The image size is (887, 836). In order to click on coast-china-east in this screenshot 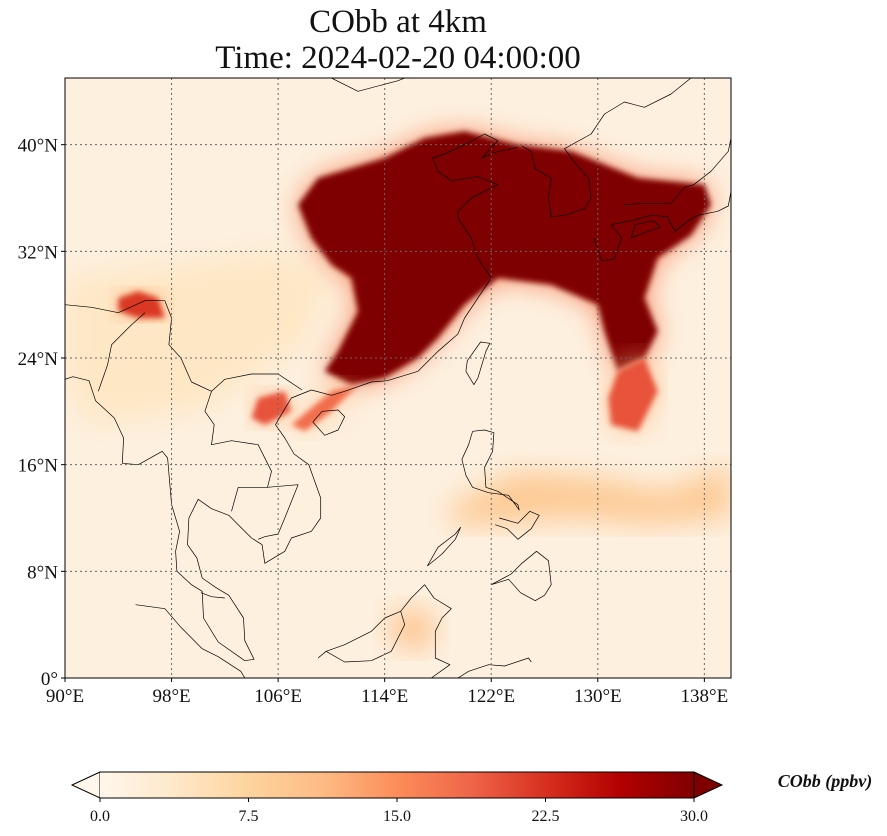, I will do `click(414, 264)`.